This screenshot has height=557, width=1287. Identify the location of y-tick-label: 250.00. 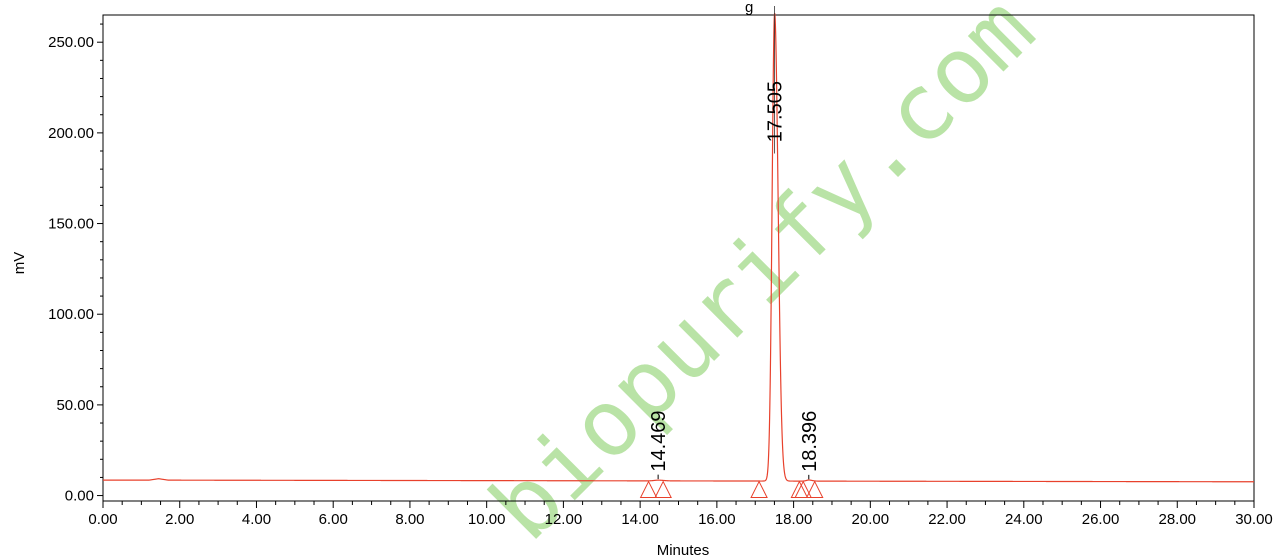
(71, 42).